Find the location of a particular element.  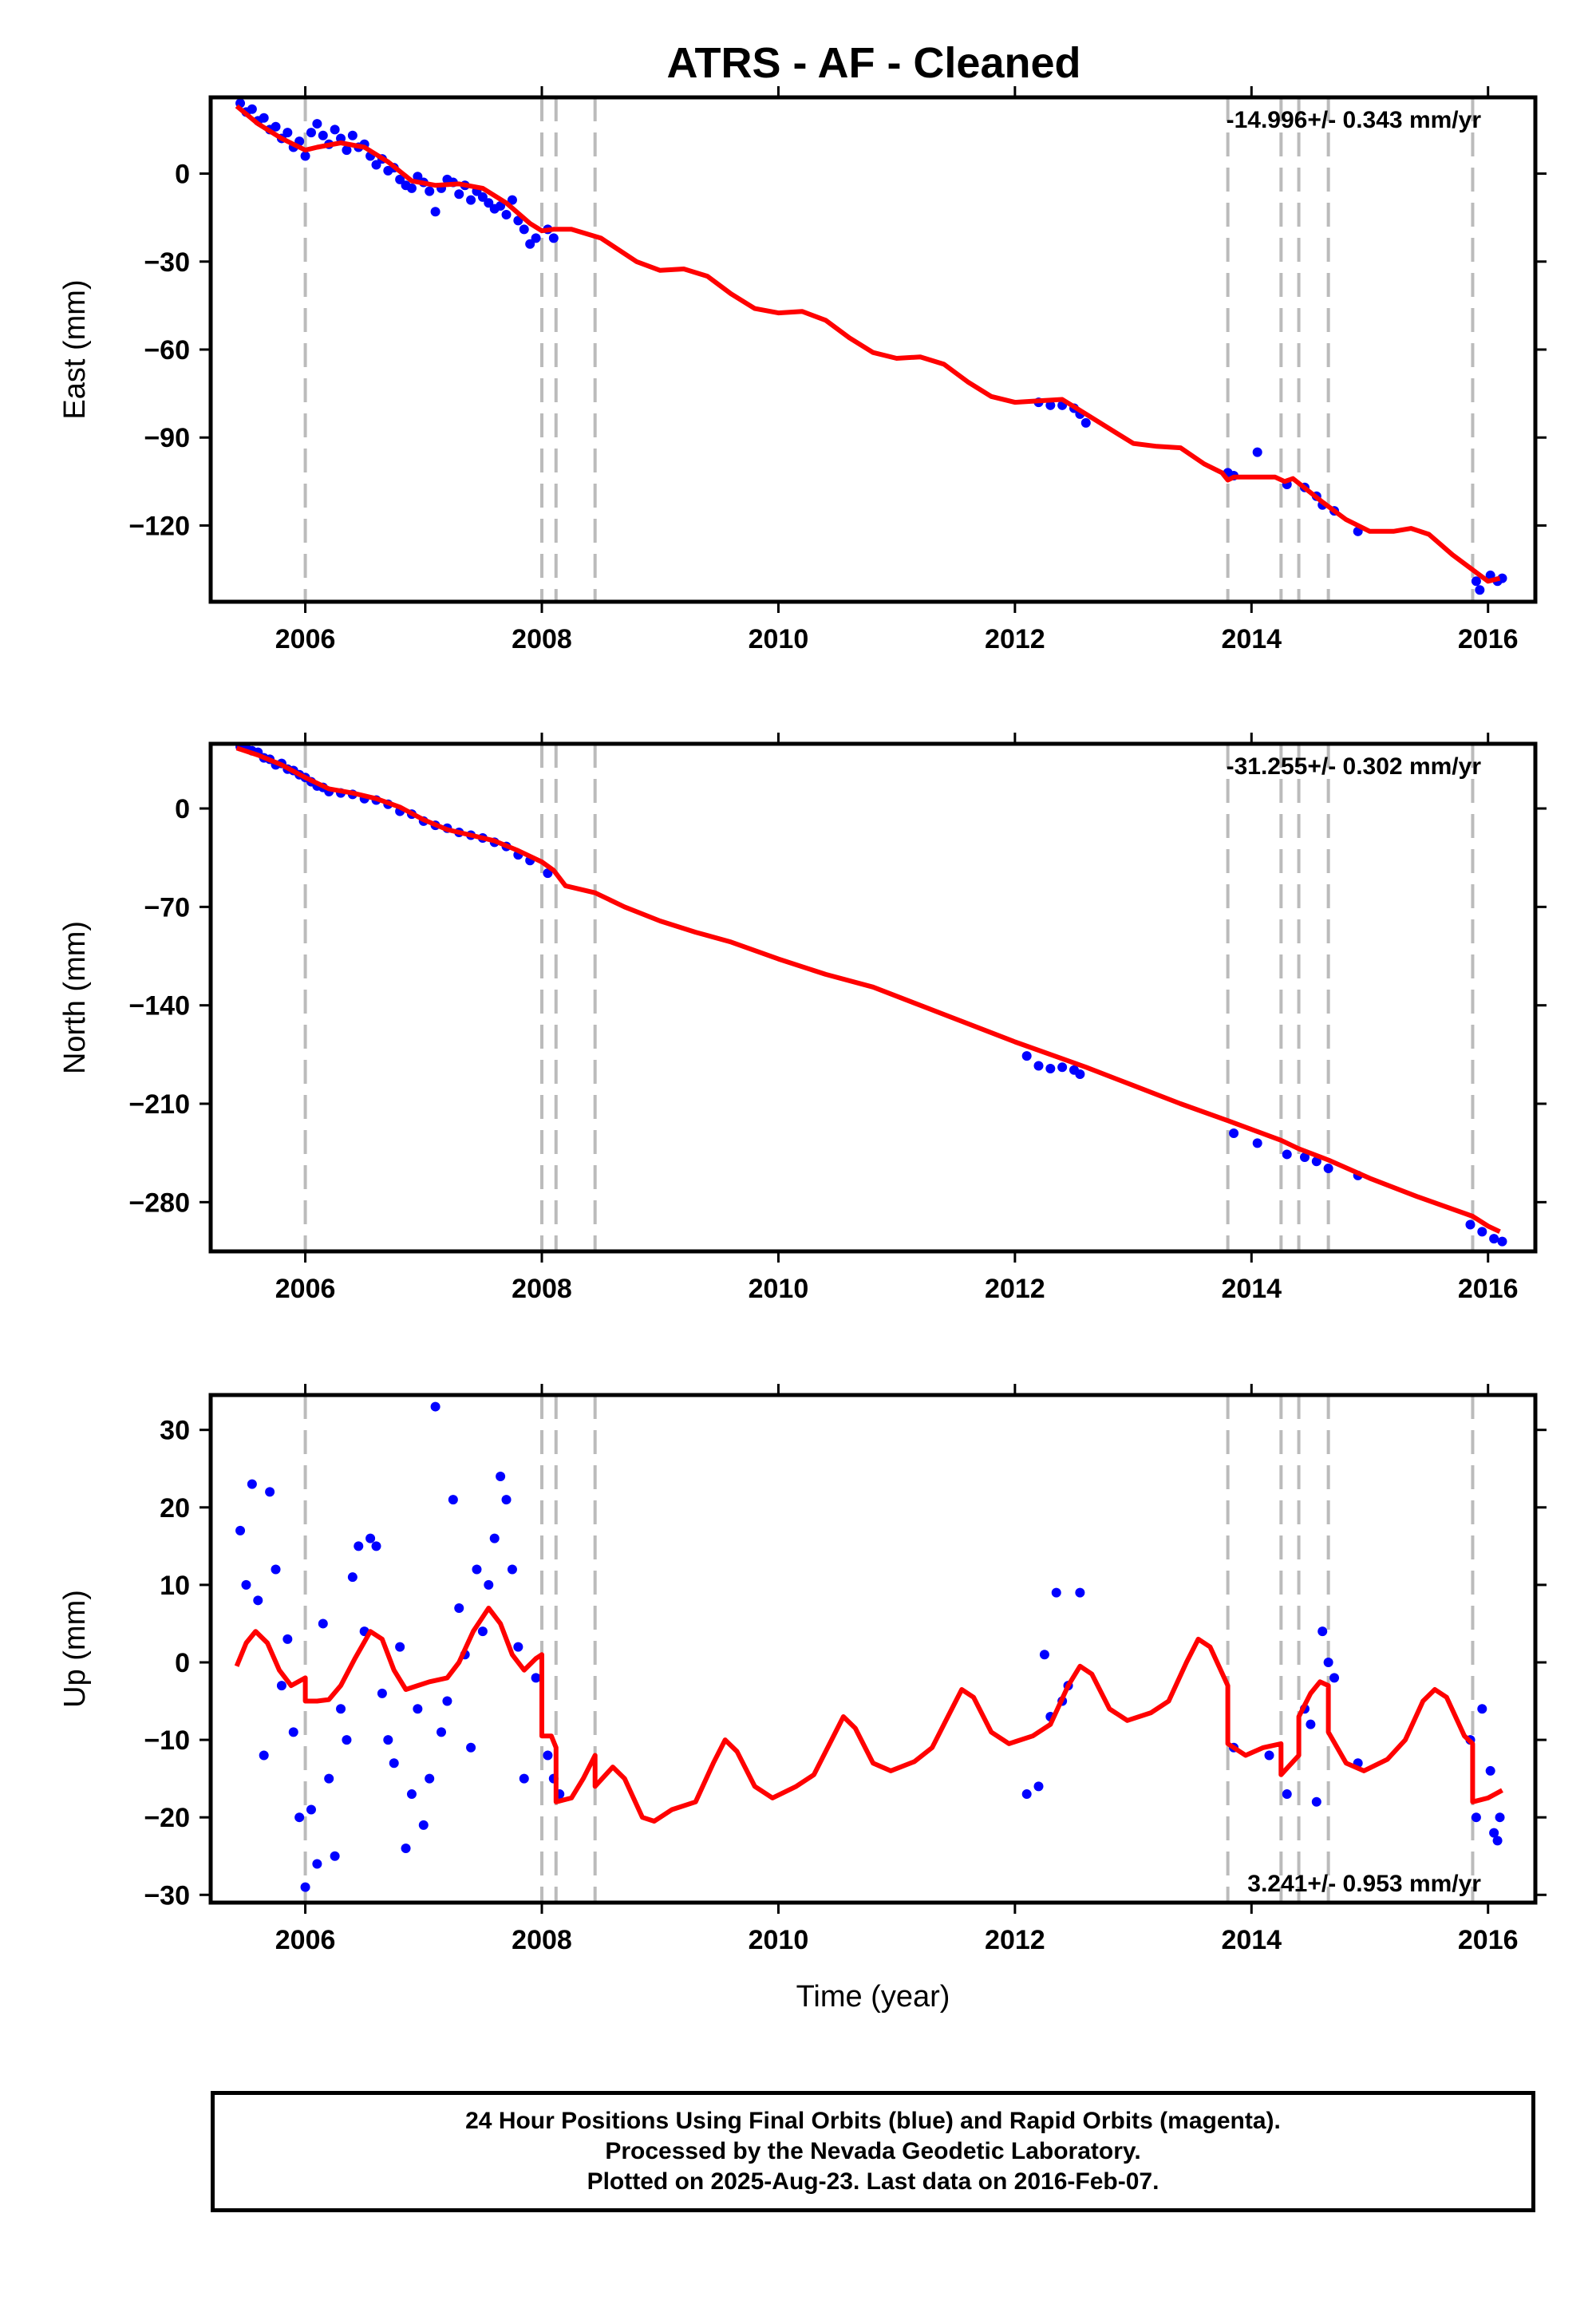

x-tick-label: 2008 is located at coordinates (542, 1940).